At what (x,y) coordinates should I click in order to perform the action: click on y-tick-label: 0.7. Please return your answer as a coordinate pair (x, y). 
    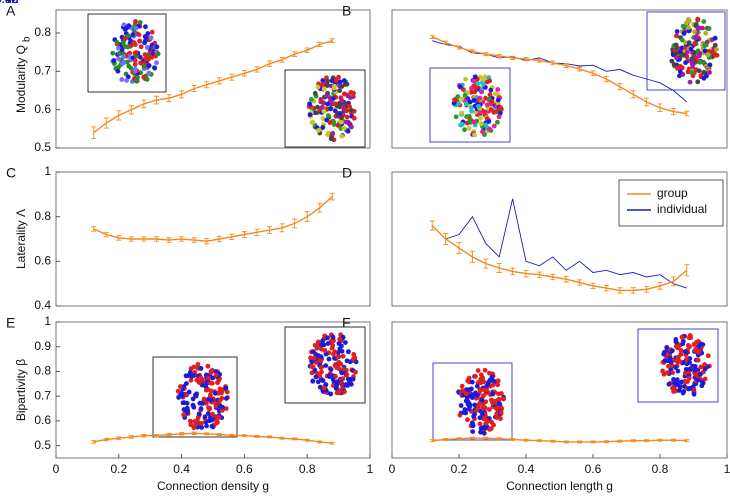
    Looking at the image, I should click on (42, 71).